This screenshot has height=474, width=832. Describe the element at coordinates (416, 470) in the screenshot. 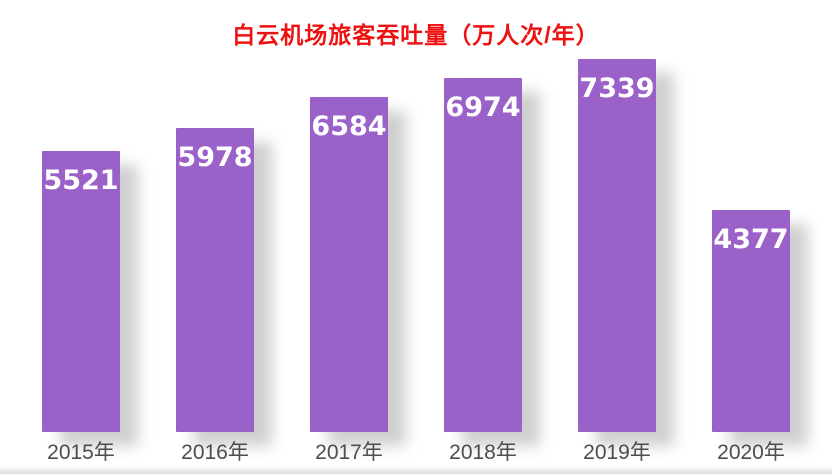

I see `bottom-shadow` at that location.